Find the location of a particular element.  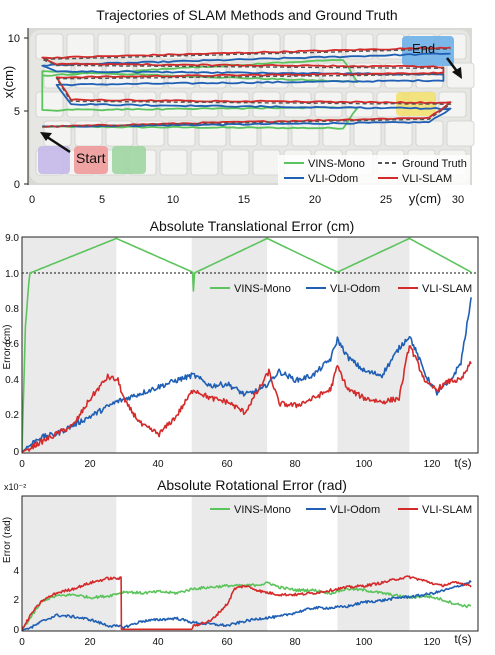

y-tick-10: 10 is located at coordinates (14, 39).